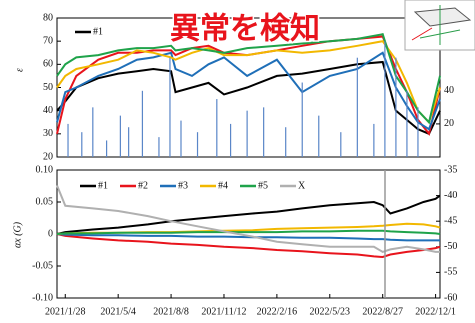 This screenshot has width=475, height=323. Describe the element at coordinates (171, 311) in the screenshot. I see `x-tick-label: 2021/8/8` at that location.